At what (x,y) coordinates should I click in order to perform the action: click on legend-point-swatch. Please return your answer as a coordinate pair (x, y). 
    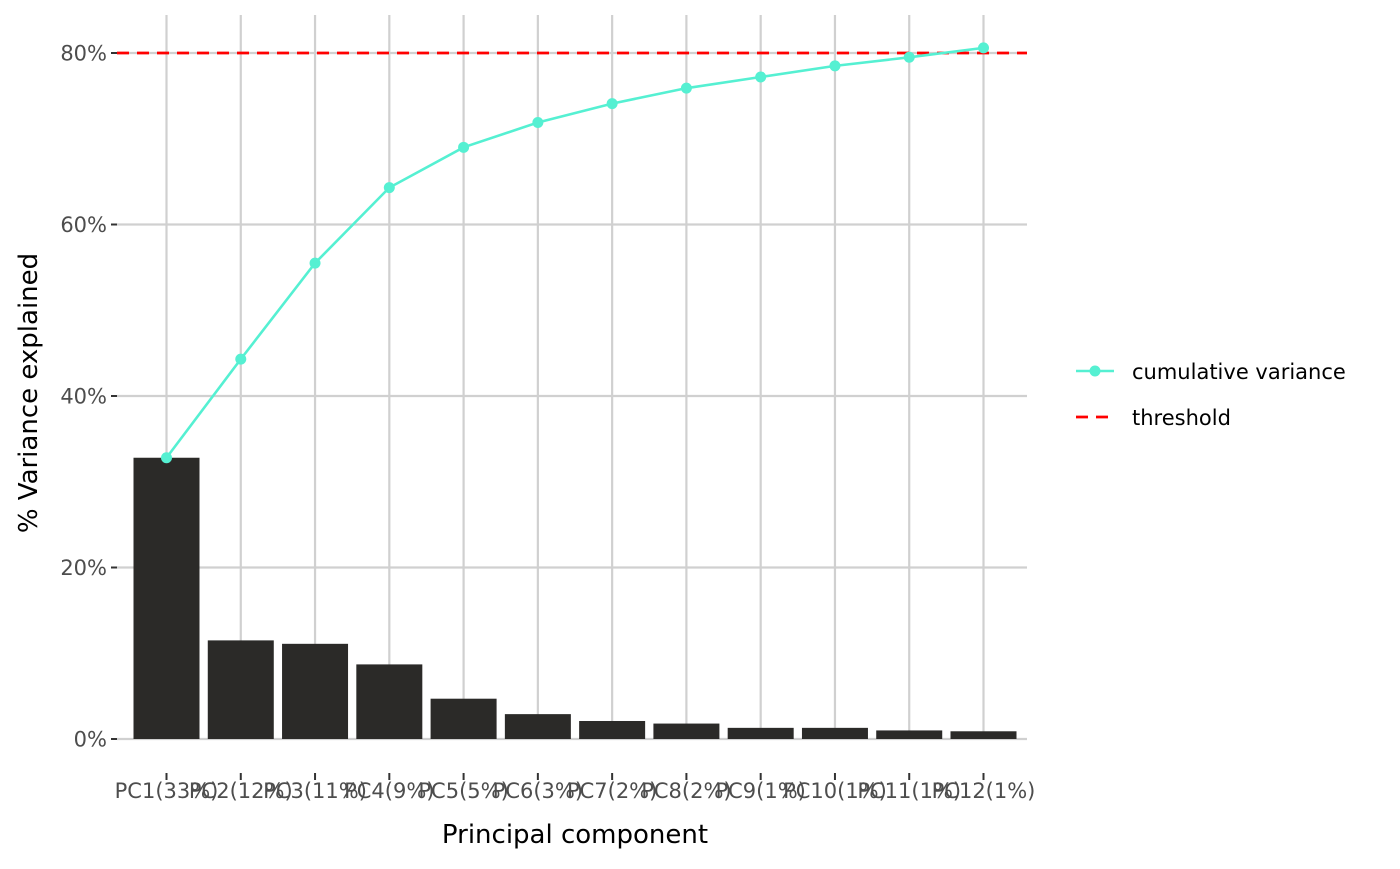
    Looking at the image, I should click on (1095, 371).